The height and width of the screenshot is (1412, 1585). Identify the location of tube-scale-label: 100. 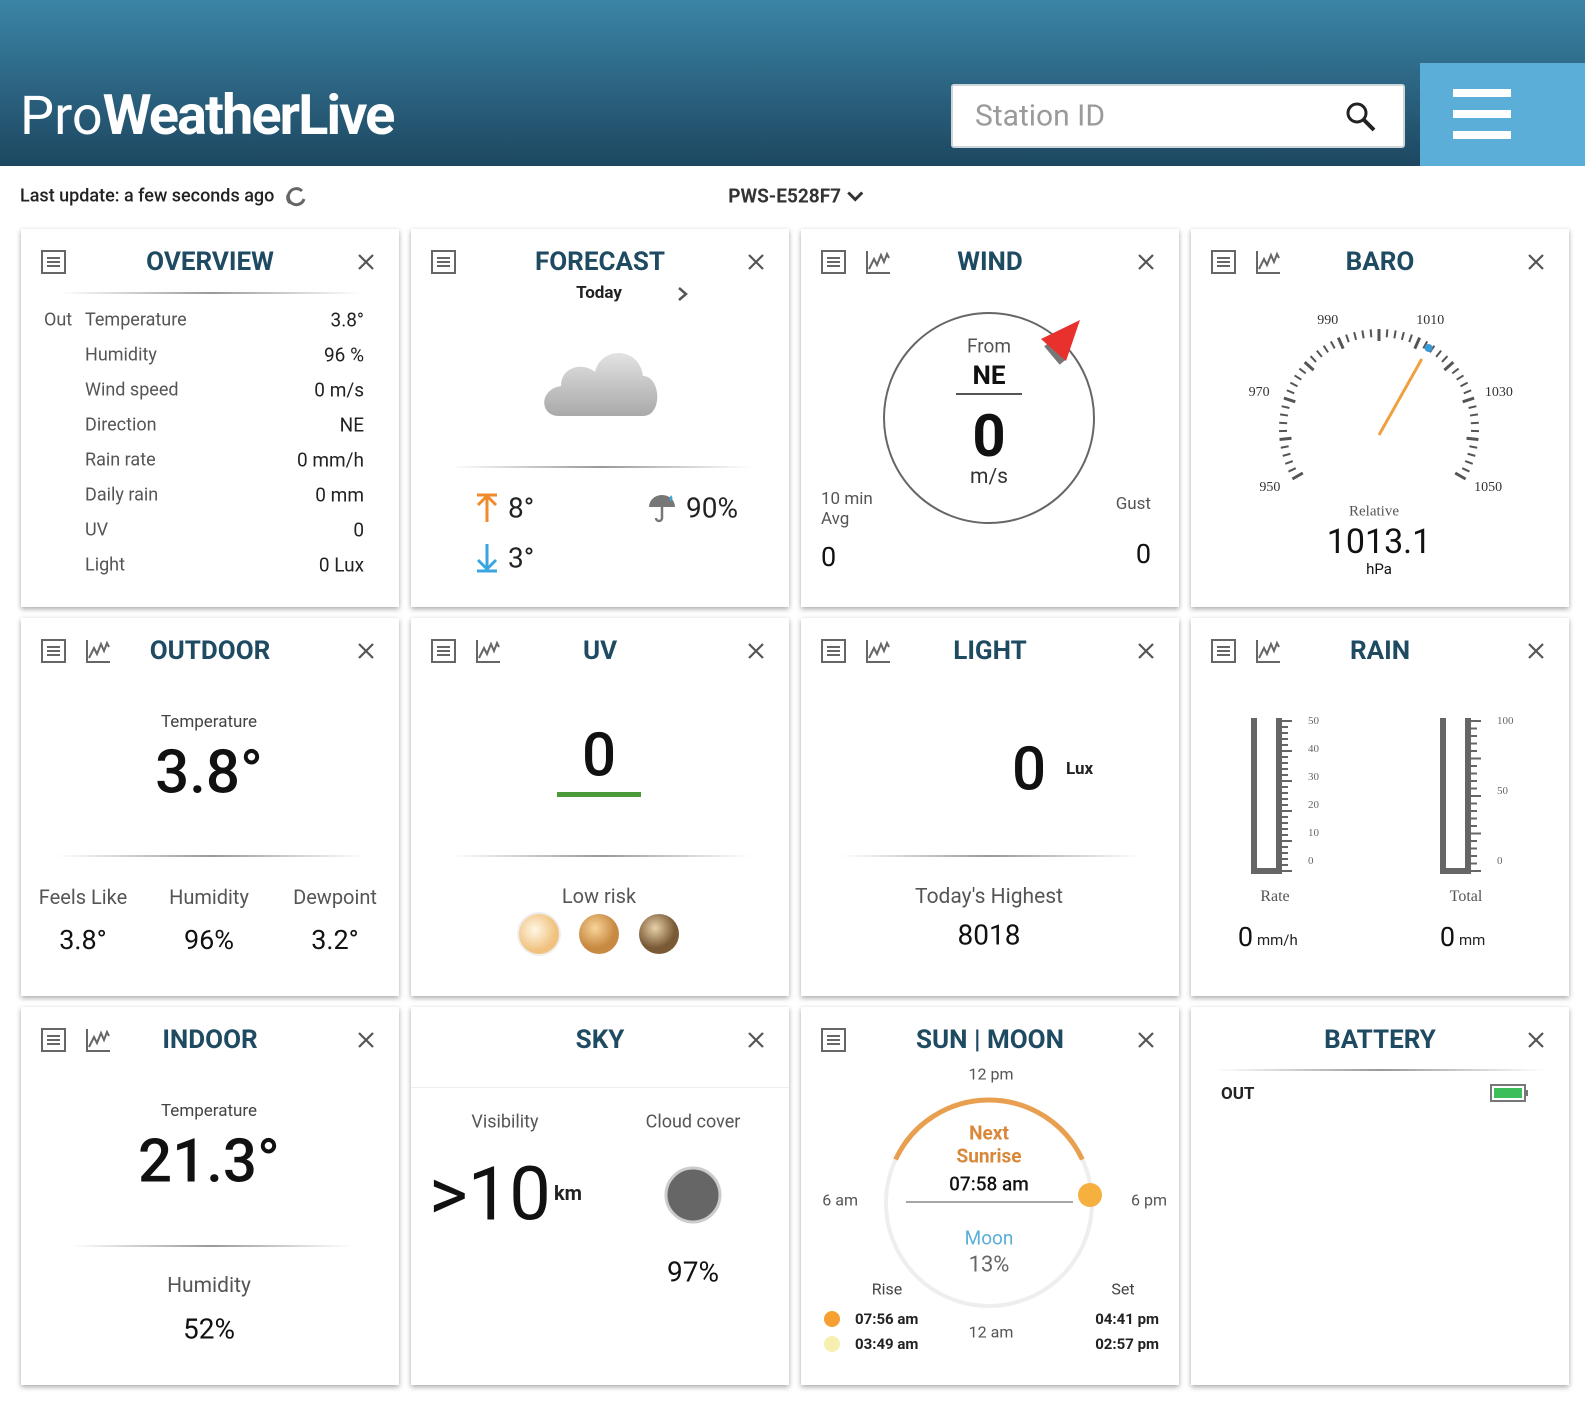
(1505, 721).